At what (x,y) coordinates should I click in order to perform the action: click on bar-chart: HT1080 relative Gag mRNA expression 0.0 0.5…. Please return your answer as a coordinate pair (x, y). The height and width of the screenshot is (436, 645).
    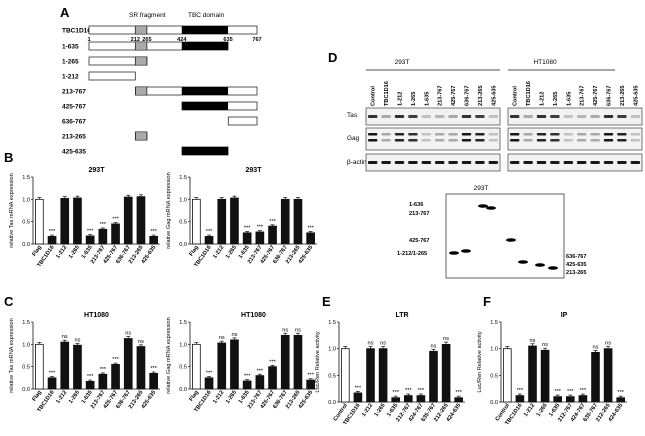
    Looking at the image, I should click on (241, 363).